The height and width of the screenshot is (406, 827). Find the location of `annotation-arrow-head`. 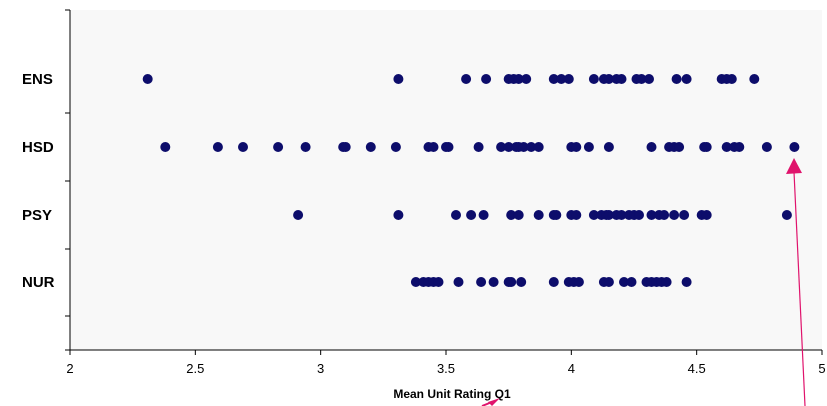

annotation-arrow-head is located at coordinates (794, 166).